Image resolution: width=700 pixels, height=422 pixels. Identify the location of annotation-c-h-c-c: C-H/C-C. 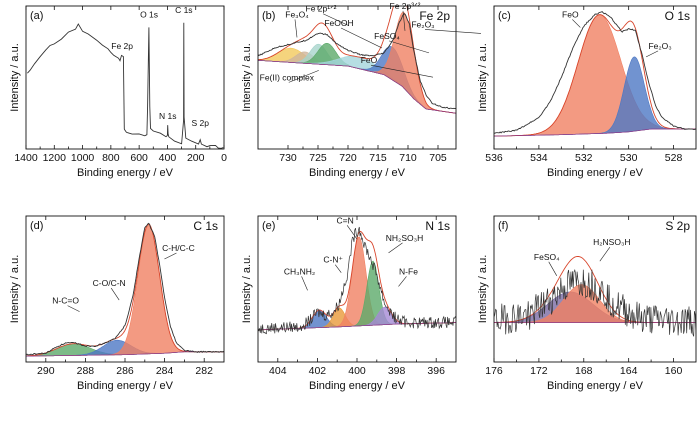
(178, 248).